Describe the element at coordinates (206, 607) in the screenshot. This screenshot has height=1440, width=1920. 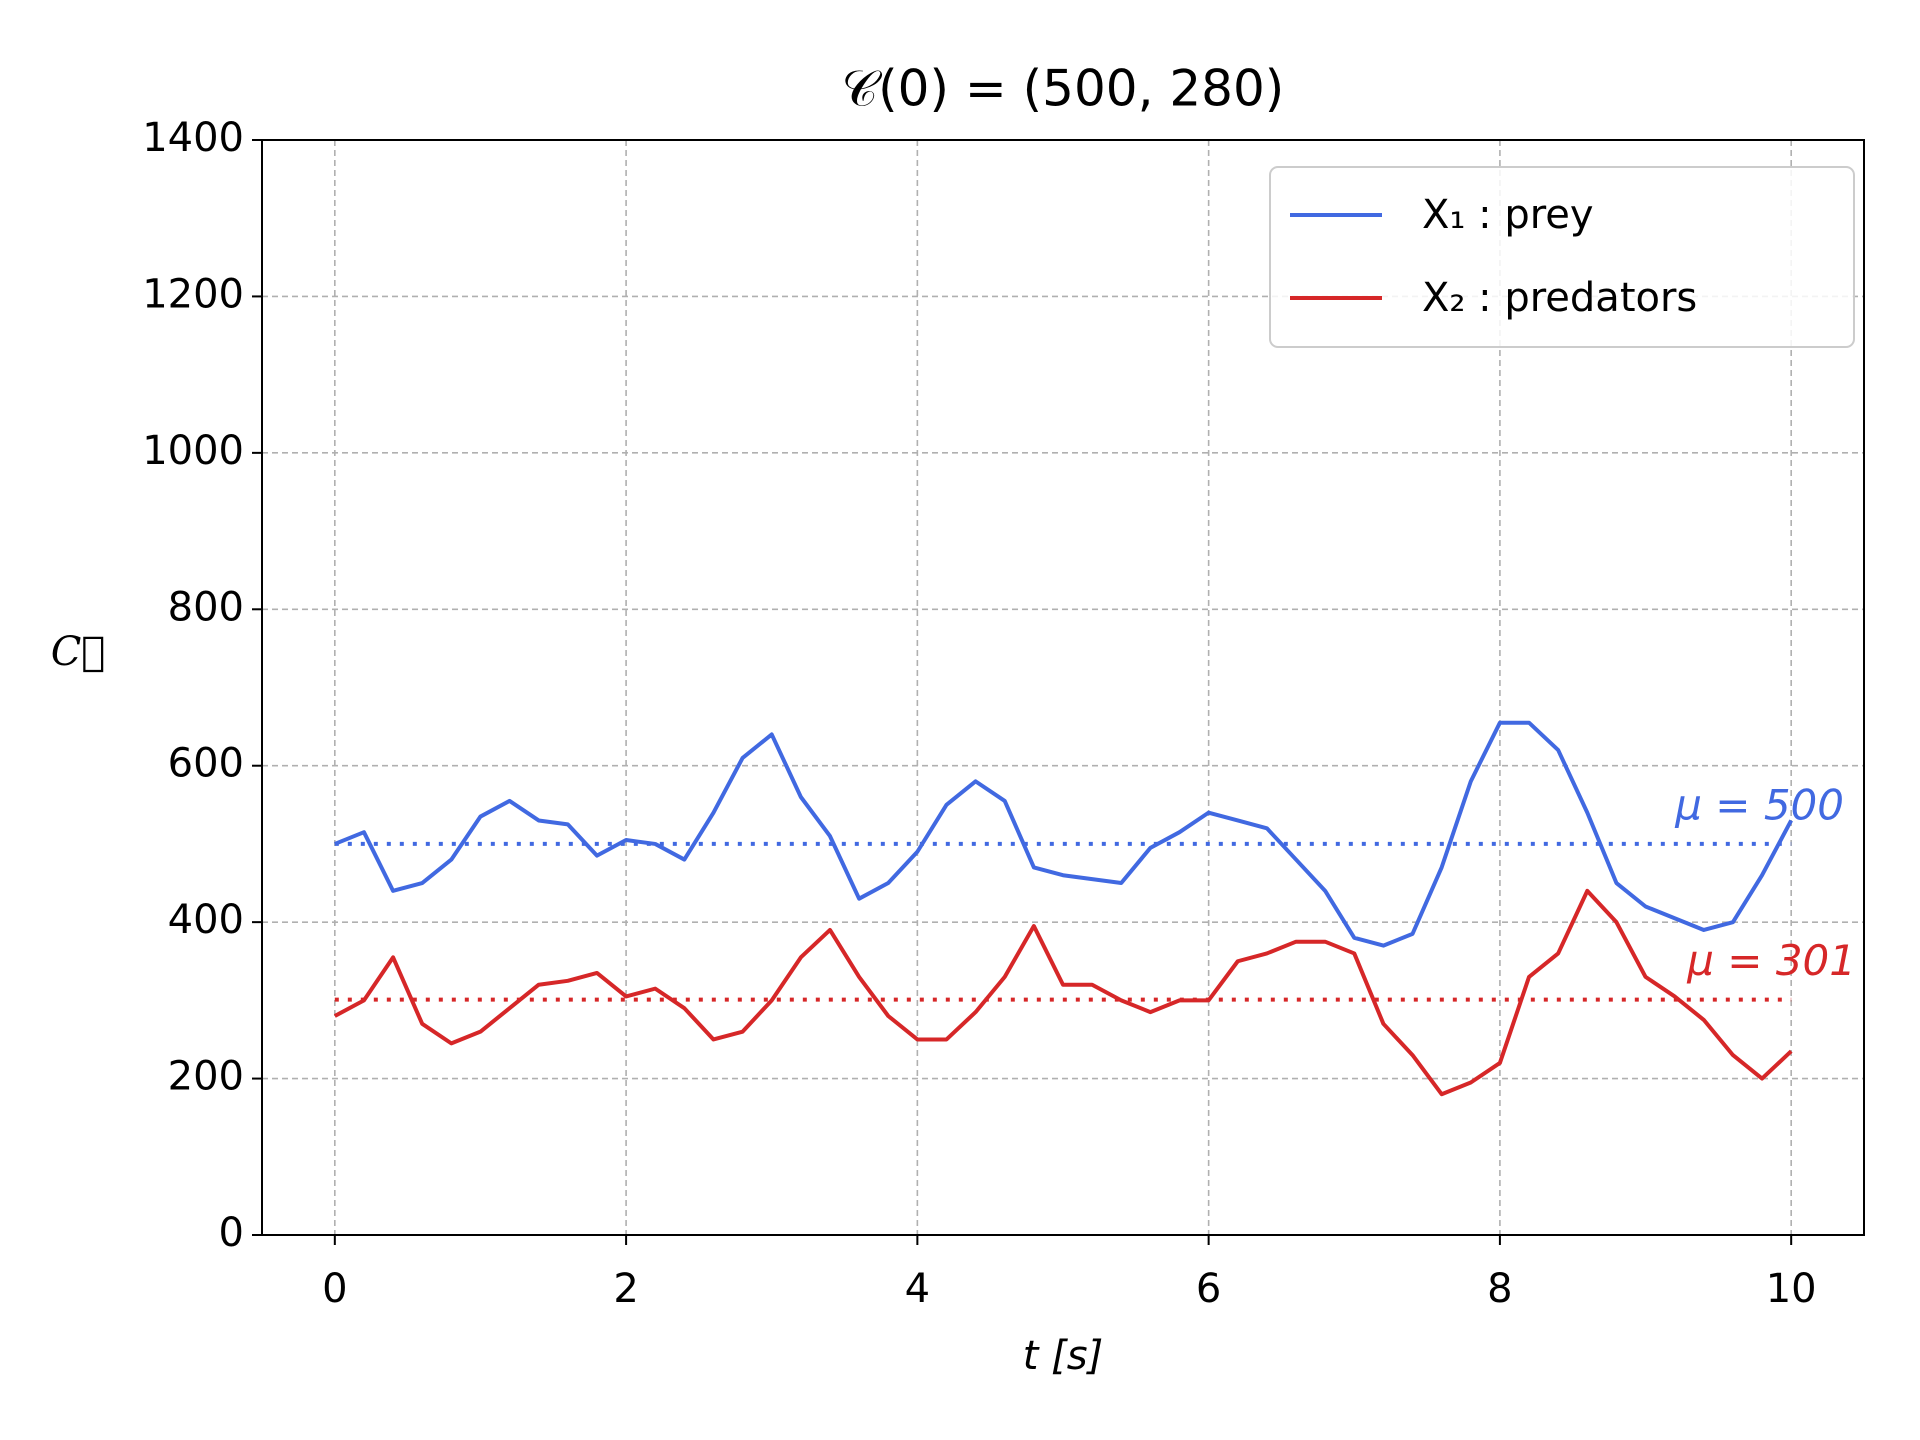
I see `y-tick-label: 800` at that location.